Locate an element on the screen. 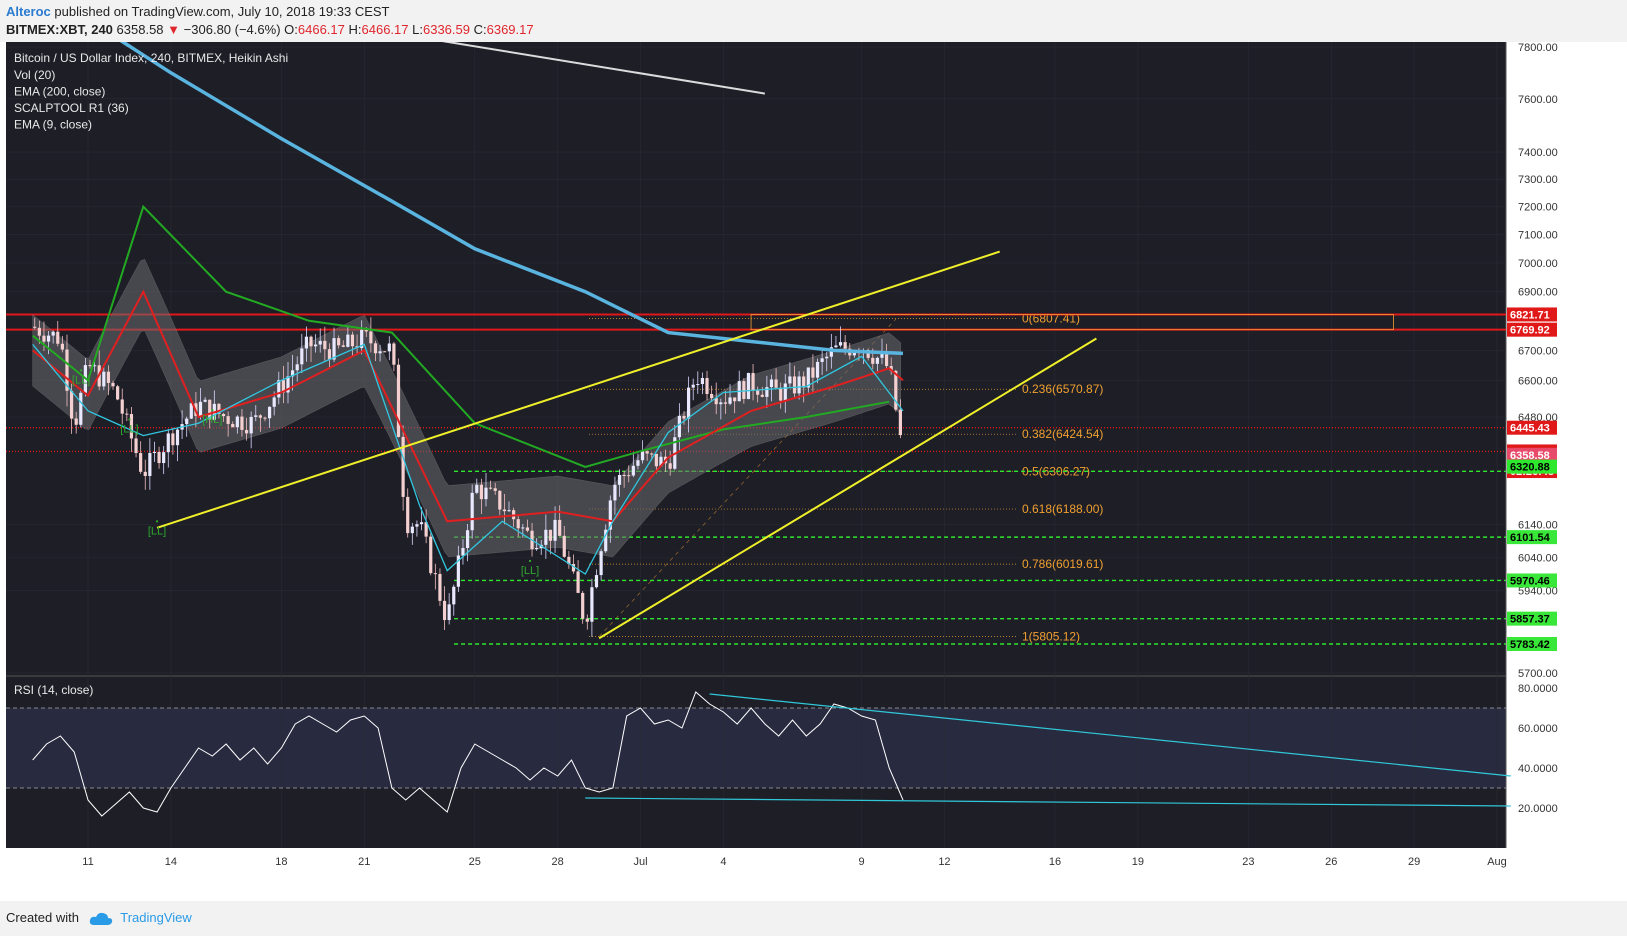  fib-level-label: 0.5(6306.27) is located at coordinates (1056, 471).